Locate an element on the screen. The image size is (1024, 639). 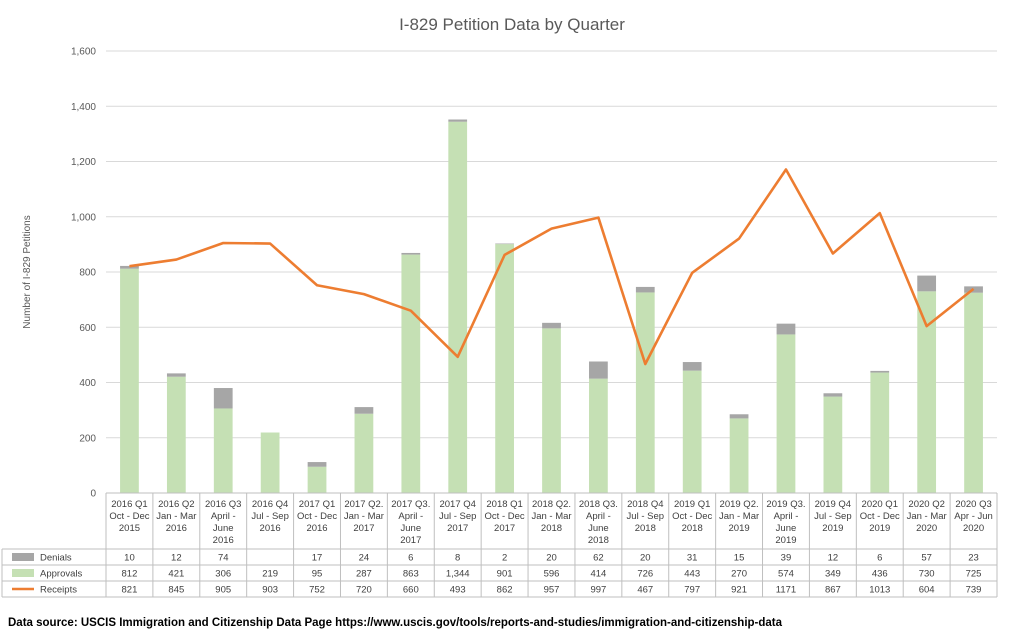
category-label-line: 2016 is located at coordinates (270, 528).